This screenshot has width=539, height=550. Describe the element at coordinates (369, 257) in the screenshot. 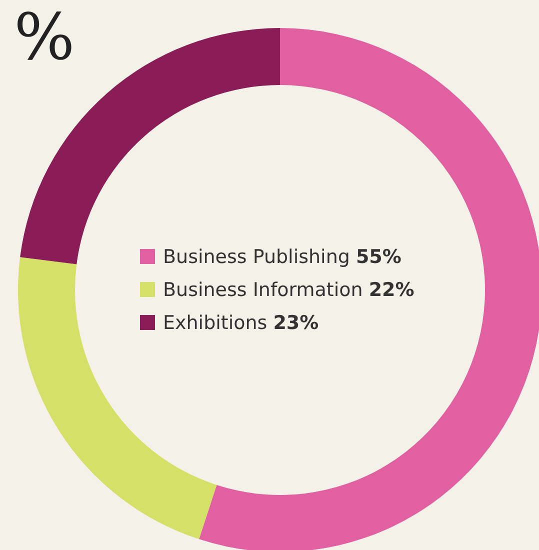

I see `data-label: 55` at that location.